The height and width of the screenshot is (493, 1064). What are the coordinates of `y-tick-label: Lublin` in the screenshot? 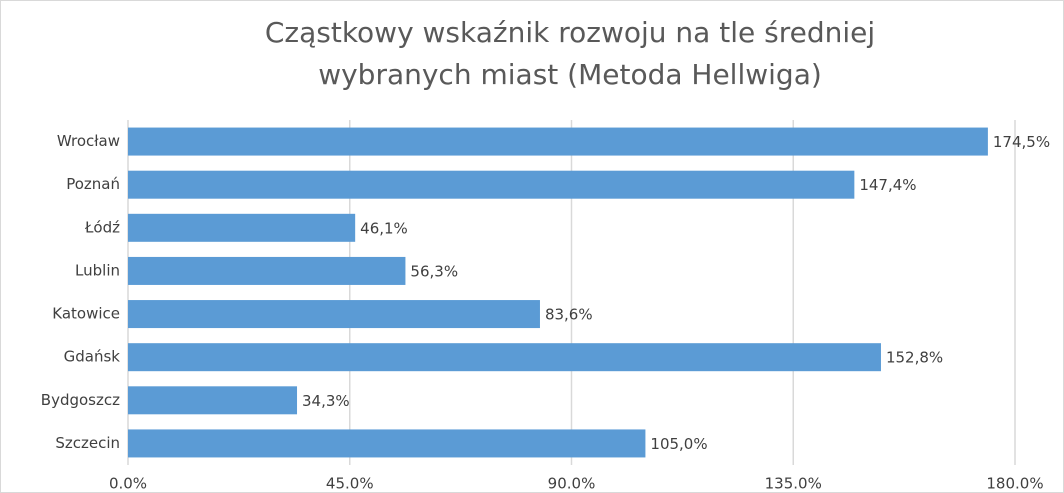 It's located at (97, 270).